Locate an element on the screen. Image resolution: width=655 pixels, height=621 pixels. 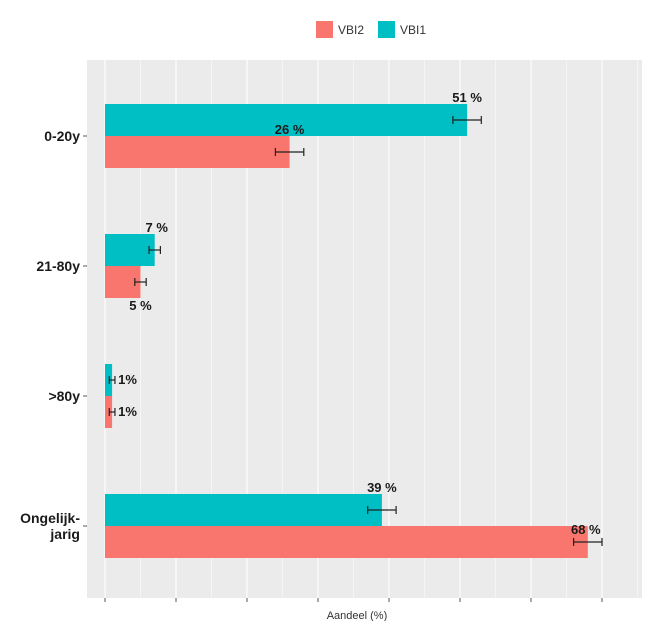
category-label-line: Ongelijk- is located at coordinates (50, 518).